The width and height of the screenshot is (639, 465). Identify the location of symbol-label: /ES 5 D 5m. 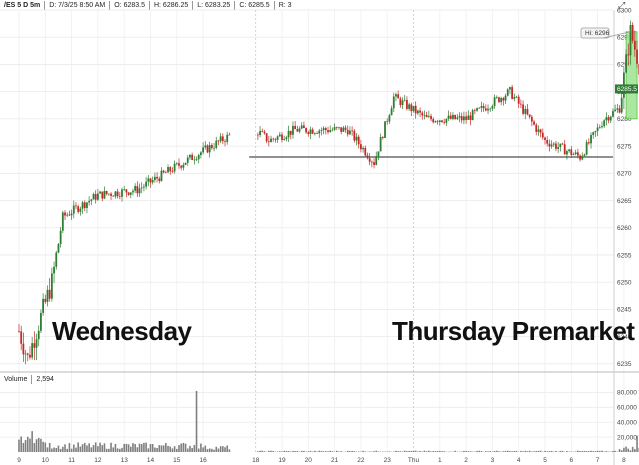
(23, 5).